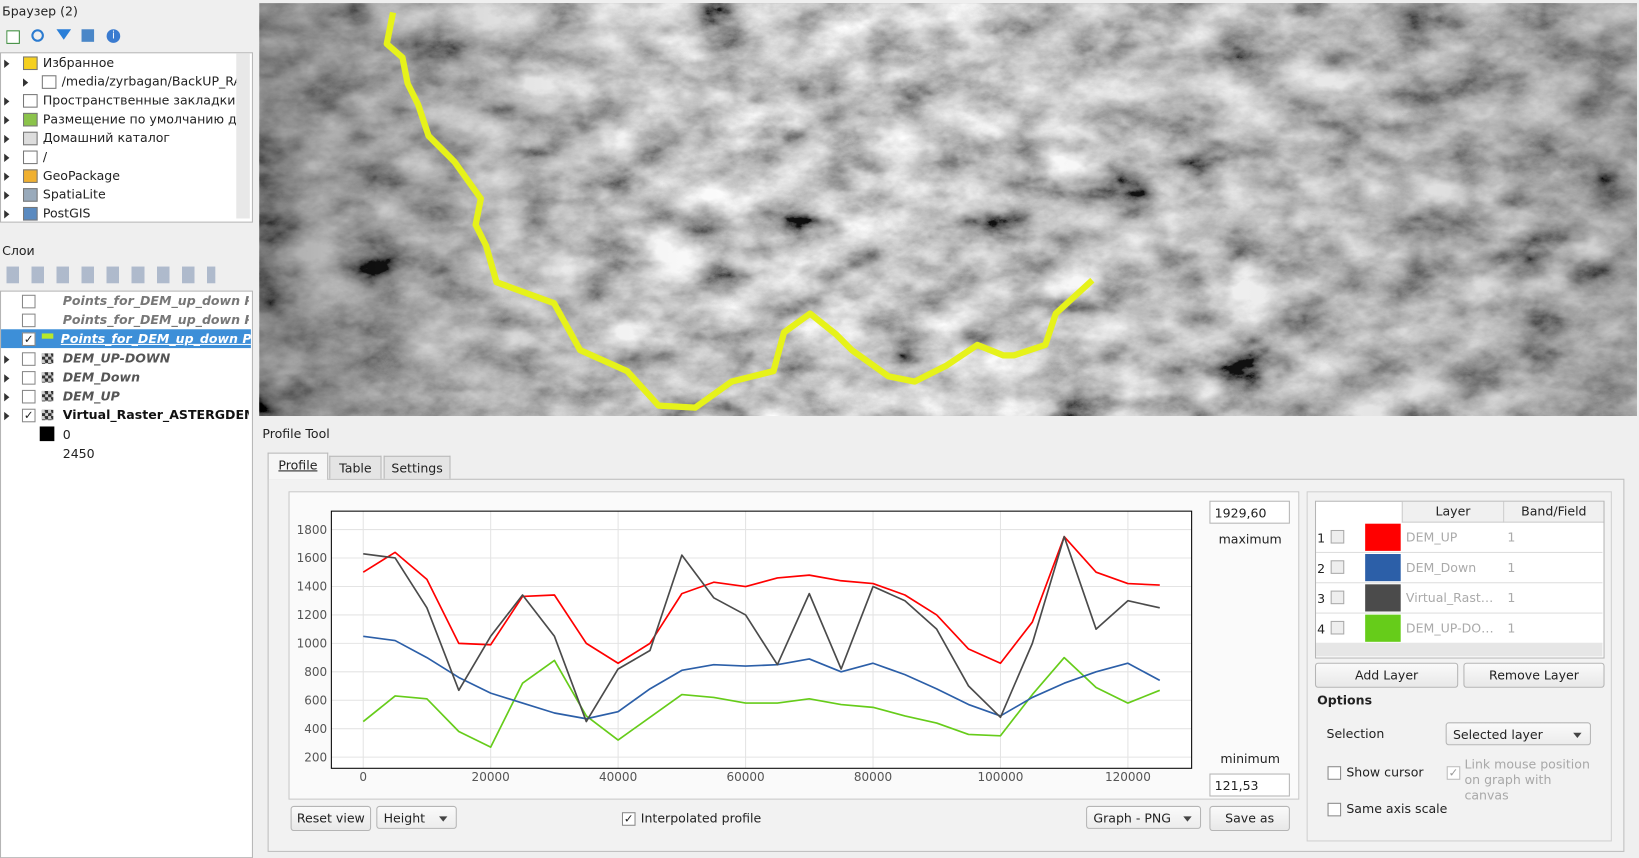  What do you see at coordinates (1355, 734) in the screenshot?
I see `selection-label: Selection` at bounding box center [1355, 734].